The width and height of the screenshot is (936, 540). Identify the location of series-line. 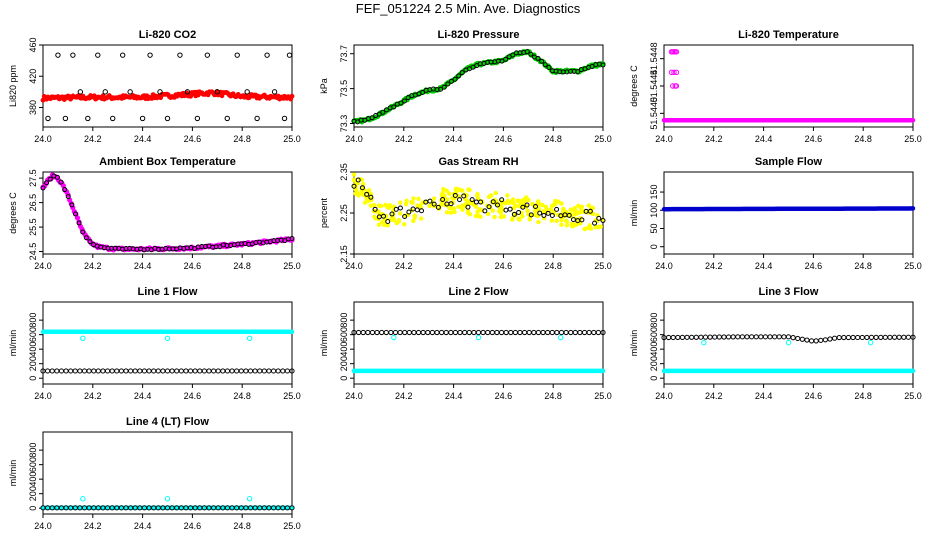
(788, 209).